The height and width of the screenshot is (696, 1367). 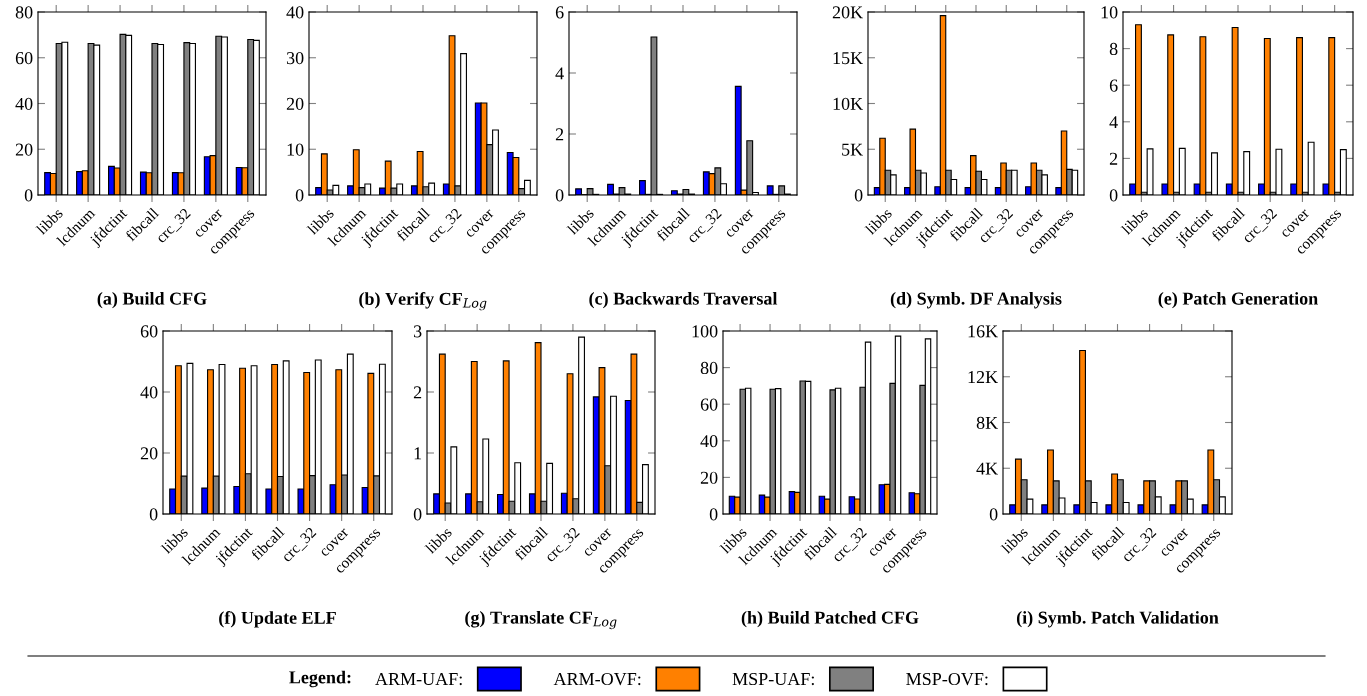 I want to click on y-tick-label: 5K, so click(x=852, y=149).